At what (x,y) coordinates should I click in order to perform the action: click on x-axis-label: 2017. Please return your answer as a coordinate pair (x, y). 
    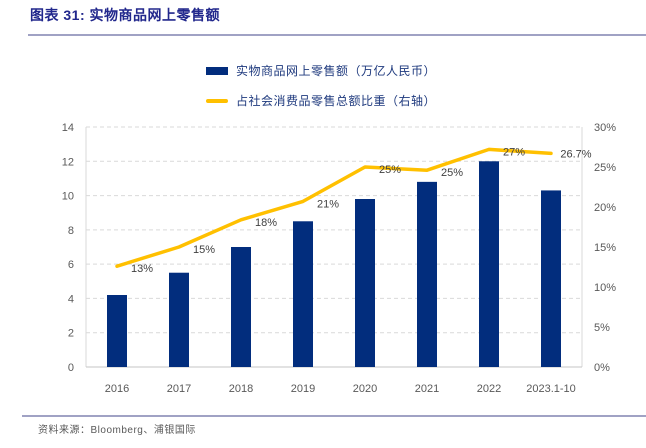
    Looking at the image, I should click on (179, 389).